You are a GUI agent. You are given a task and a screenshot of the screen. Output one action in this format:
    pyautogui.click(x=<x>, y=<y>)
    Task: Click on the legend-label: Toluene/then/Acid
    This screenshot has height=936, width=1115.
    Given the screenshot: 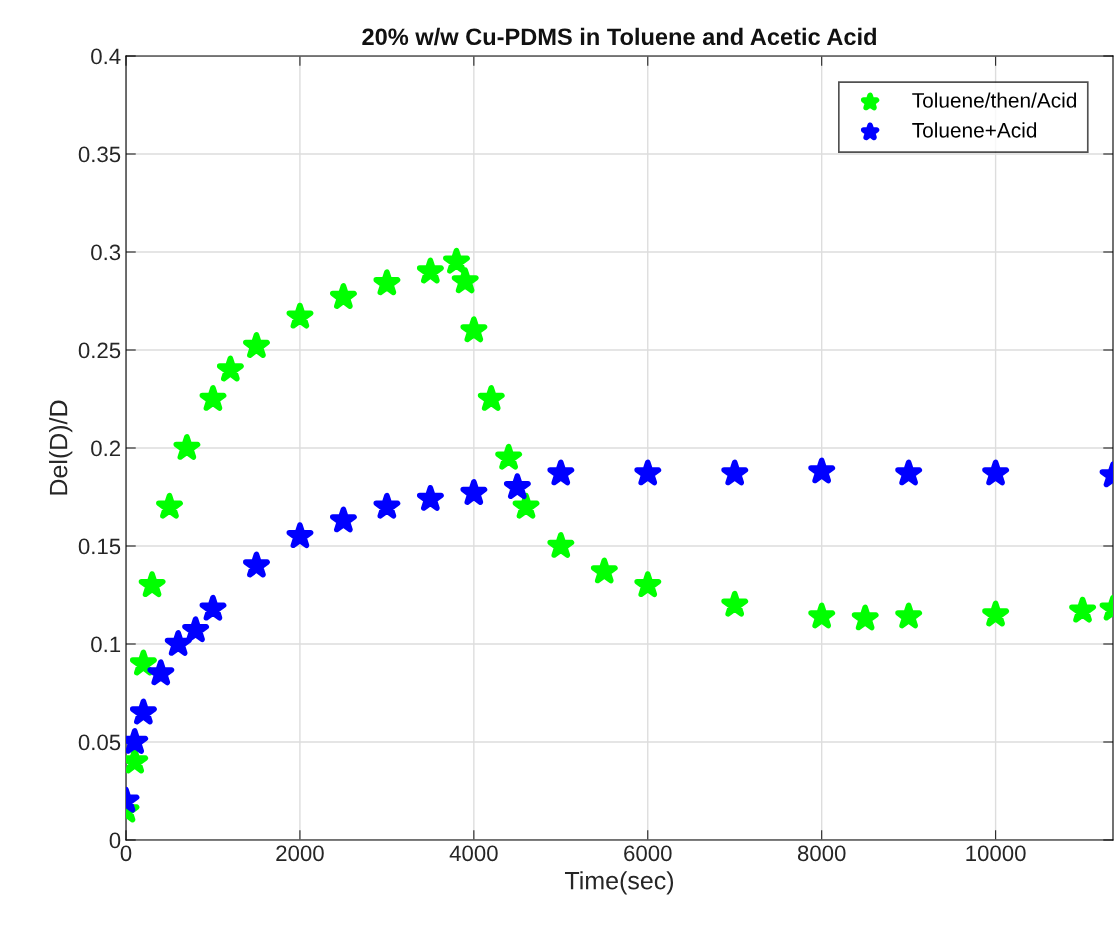 What is the action you would take?
    pyautogui.click(x=994, y=100)
    